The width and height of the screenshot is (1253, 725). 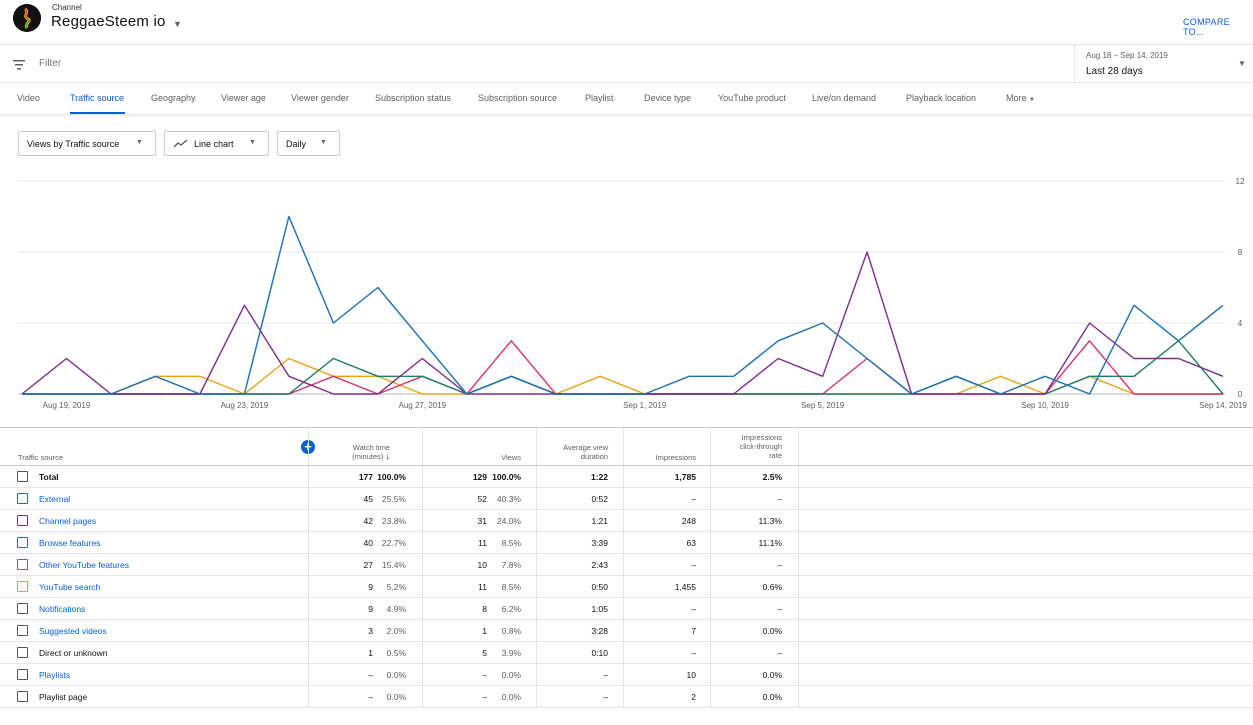 I want to click on series-line-browse-features, so click(x=623, y=367).